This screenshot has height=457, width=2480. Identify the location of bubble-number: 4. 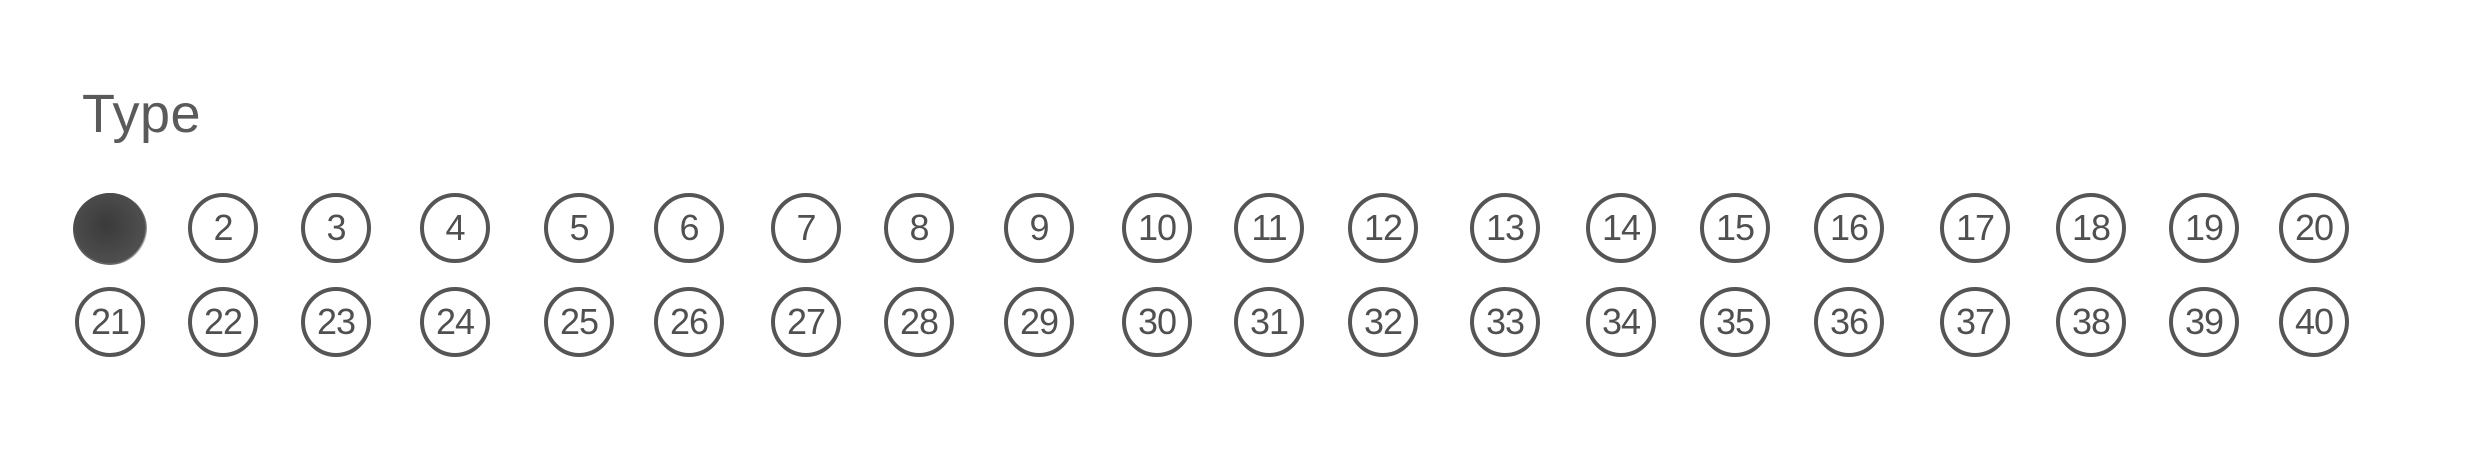
(455, 227).